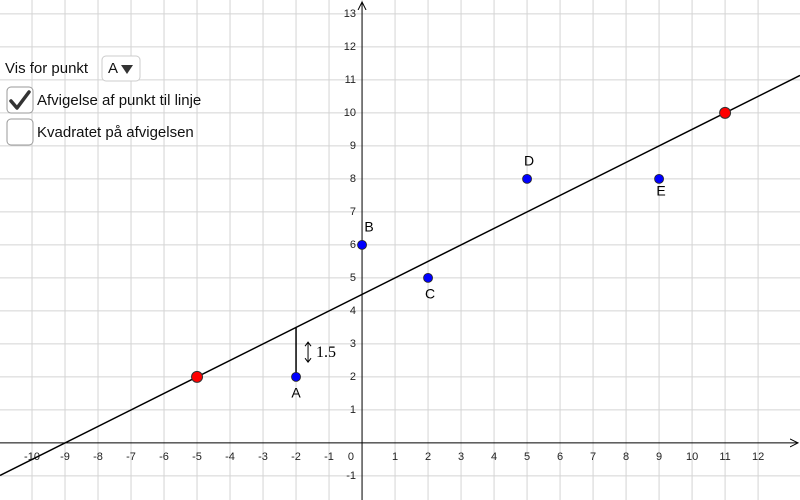 The height and width of the screenshot is (500, 800). What do you see at coordinates (119, 100) in the screenshot?
I see `checkbox-label: Afvigelse af punkt til linje` at bounding box center [119, 100].